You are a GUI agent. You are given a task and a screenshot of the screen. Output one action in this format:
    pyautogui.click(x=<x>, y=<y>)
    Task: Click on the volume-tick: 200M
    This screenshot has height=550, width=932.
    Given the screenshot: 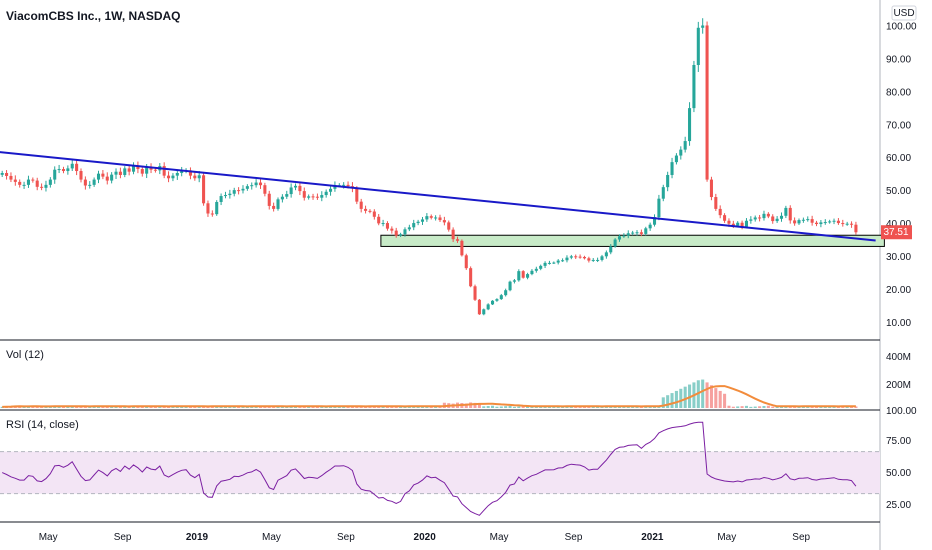 What is the action you would take?
    pyautogui.click(x=898, y=385)
    